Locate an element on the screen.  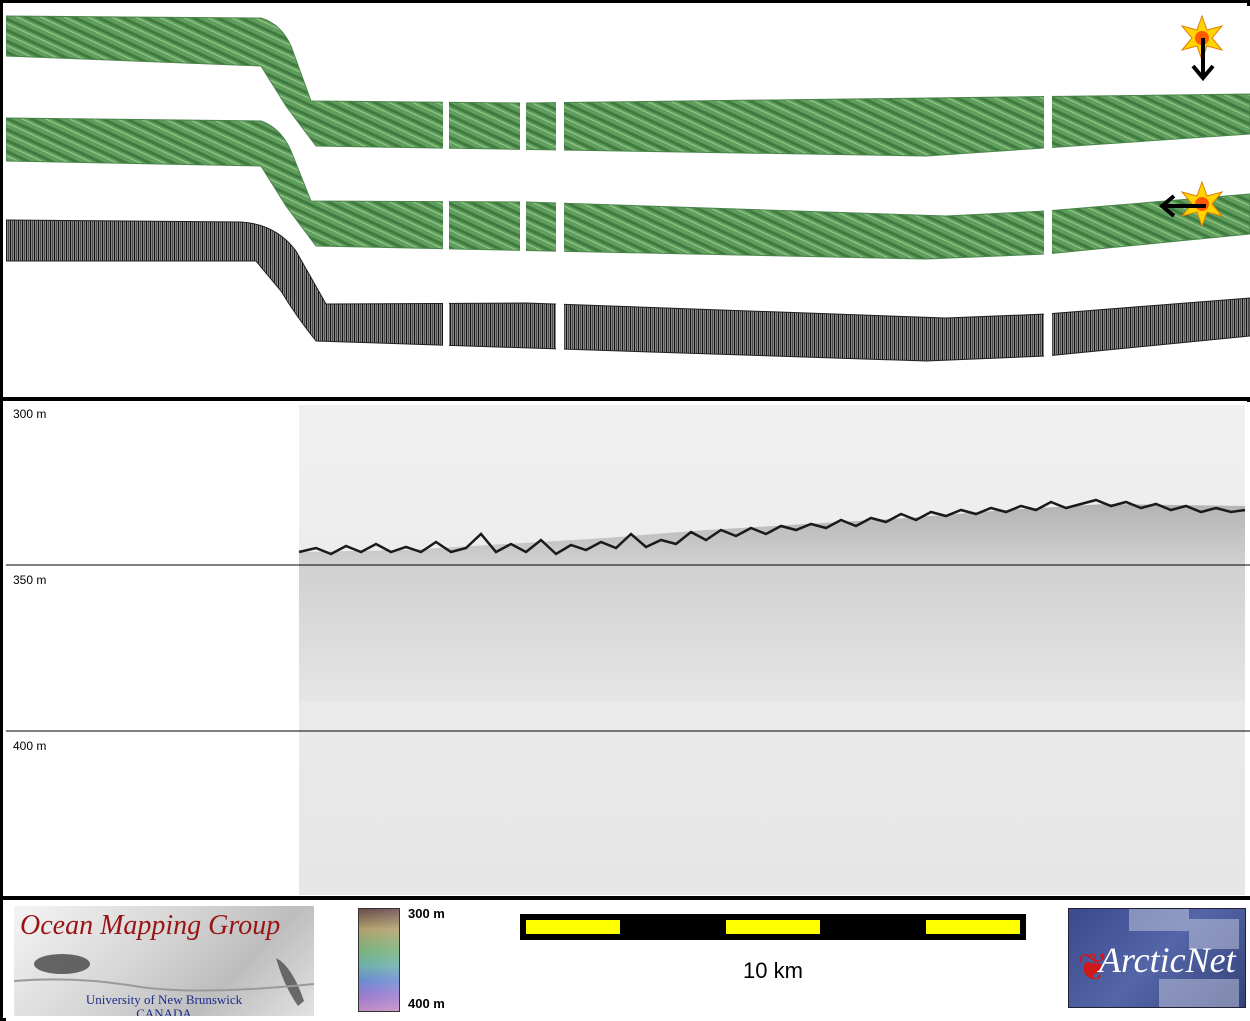
arrow-left-icon is located at coordinates (1182, 206).